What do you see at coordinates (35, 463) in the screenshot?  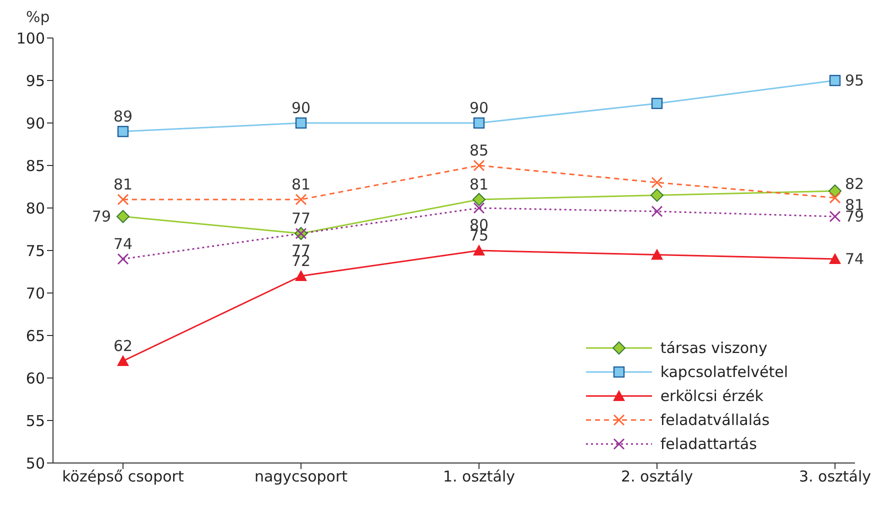 I see `y-tick-label: 50` at bounding box center [35, 463].